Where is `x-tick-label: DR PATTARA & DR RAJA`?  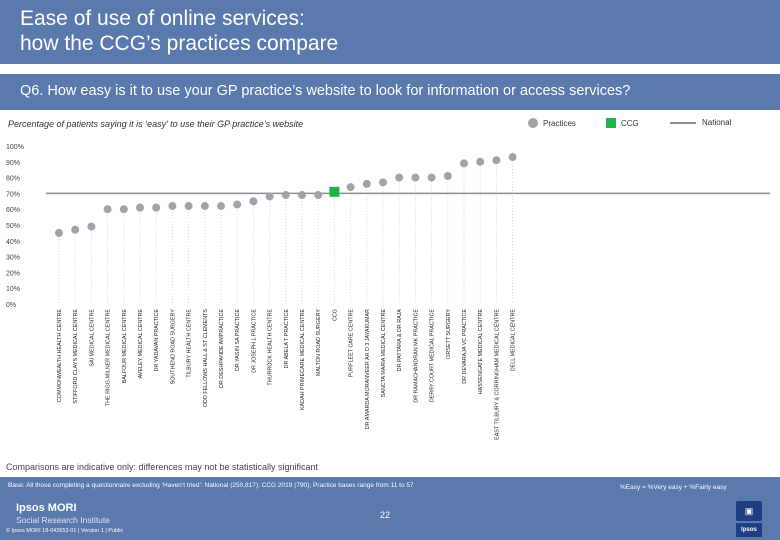 x-tick-label: DR PATTARA & DR RAJA is located at coordinates (400, 340).